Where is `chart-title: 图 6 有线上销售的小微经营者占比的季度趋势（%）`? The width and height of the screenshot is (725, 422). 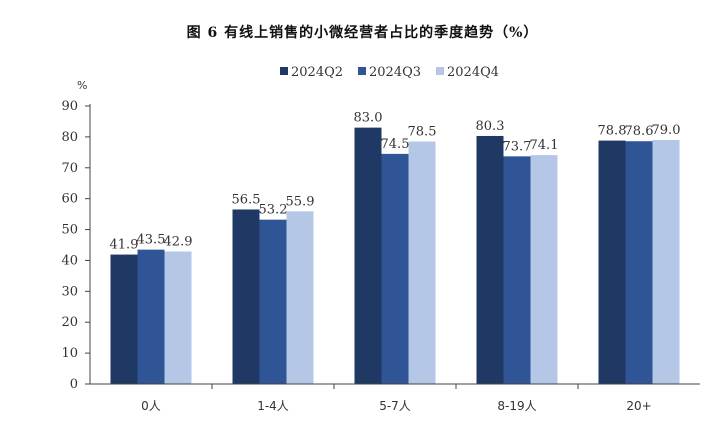 chart-title: 图 6 有线上销售的小微经营者占比的季度趋势（%） is located at coordinates (362, 33).